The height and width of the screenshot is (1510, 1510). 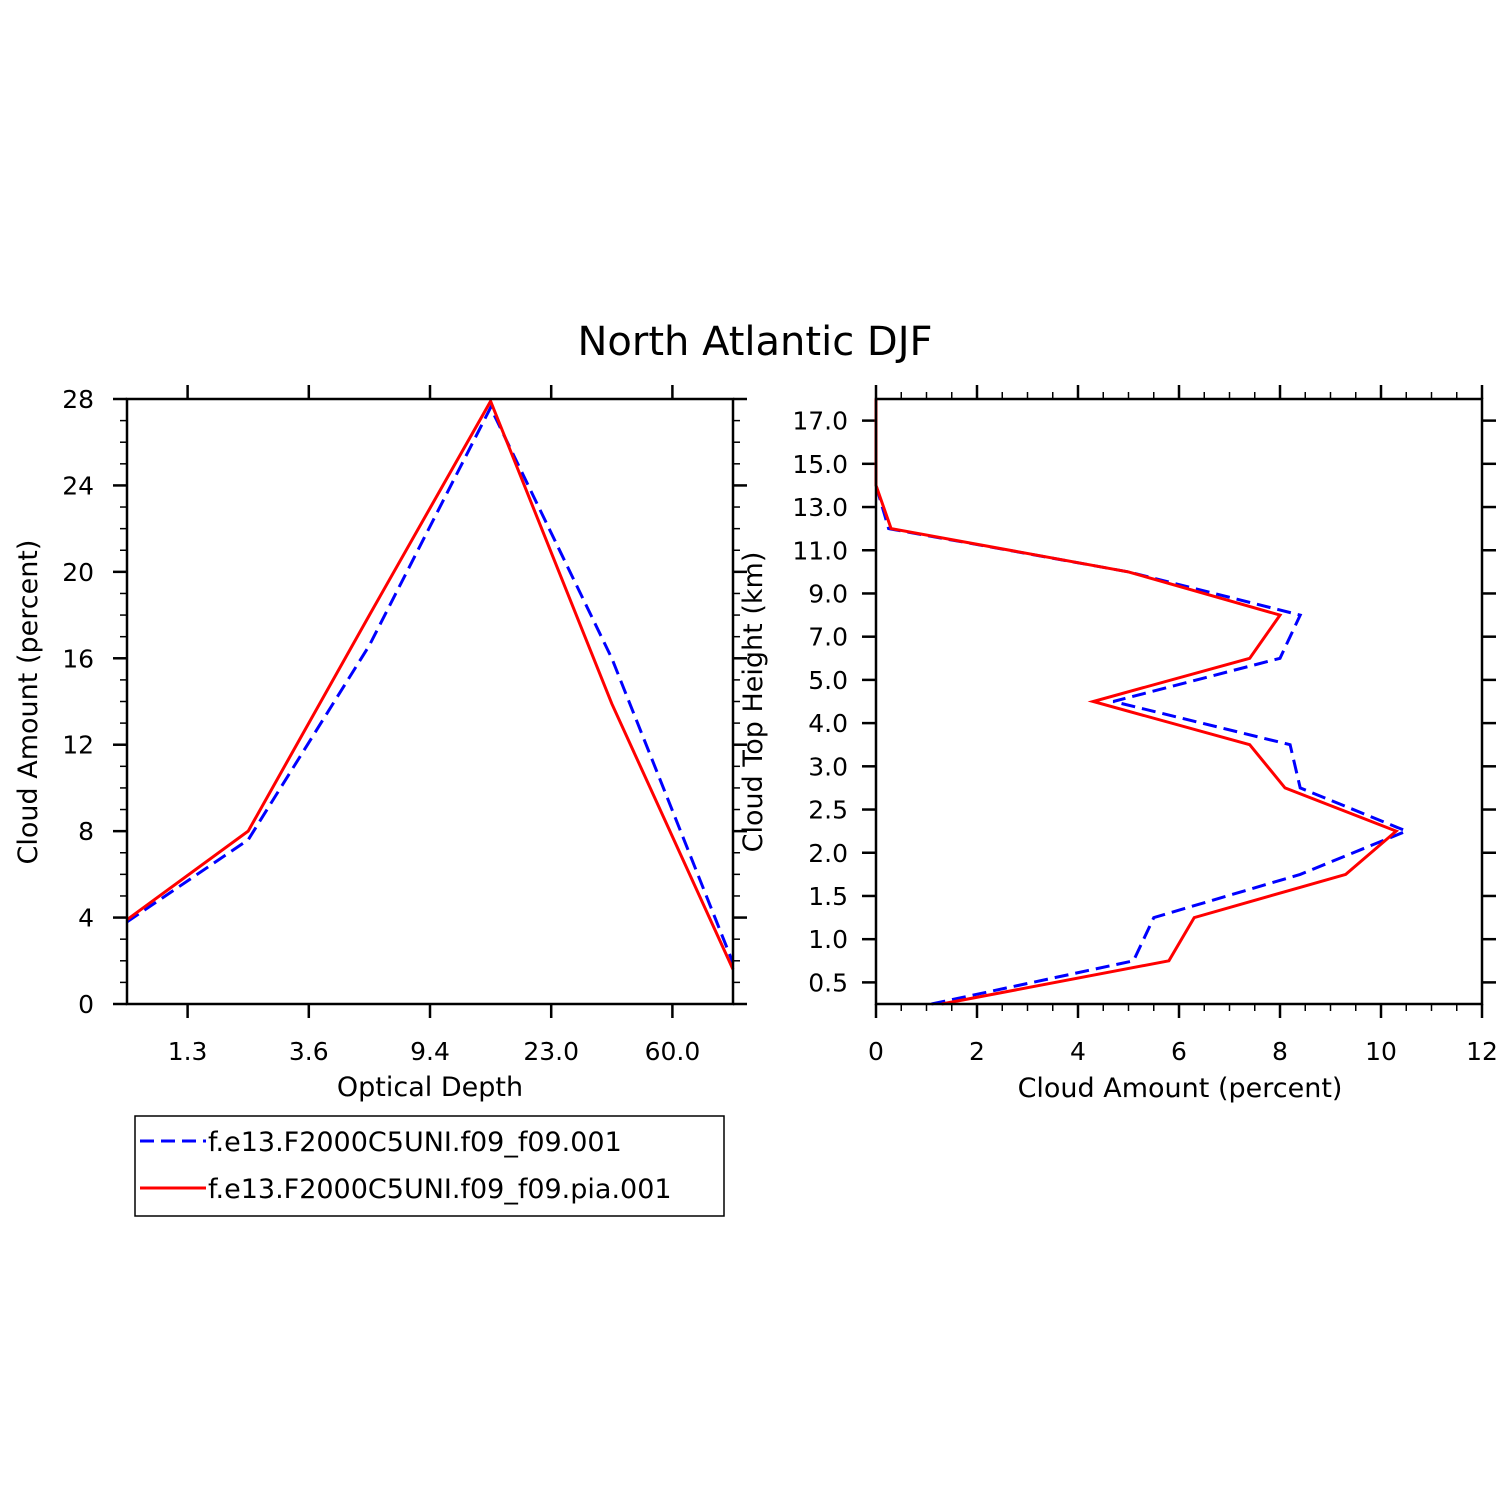 I want to click on right-y-tick-label: 13.0, so click(x=820, y=507).